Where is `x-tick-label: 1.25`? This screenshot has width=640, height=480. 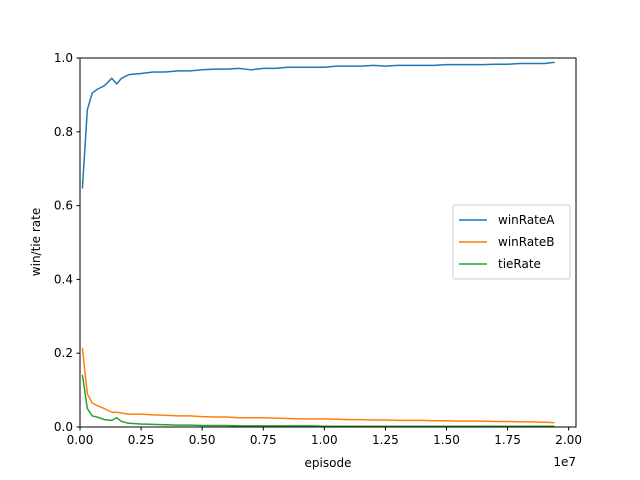
x-tick-label: 1.25 is located at coordinates (385, 440).